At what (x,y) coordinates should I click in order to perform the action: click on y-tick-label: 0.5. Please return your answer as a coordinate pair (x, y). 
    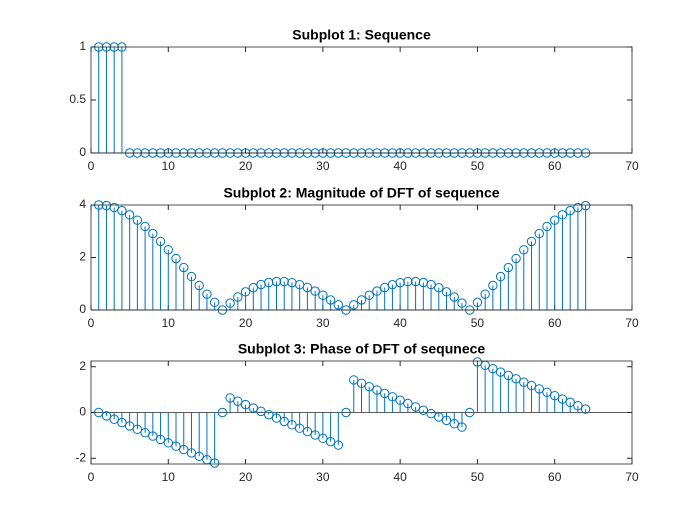
    Looking at the image, I should click on (77, 99).